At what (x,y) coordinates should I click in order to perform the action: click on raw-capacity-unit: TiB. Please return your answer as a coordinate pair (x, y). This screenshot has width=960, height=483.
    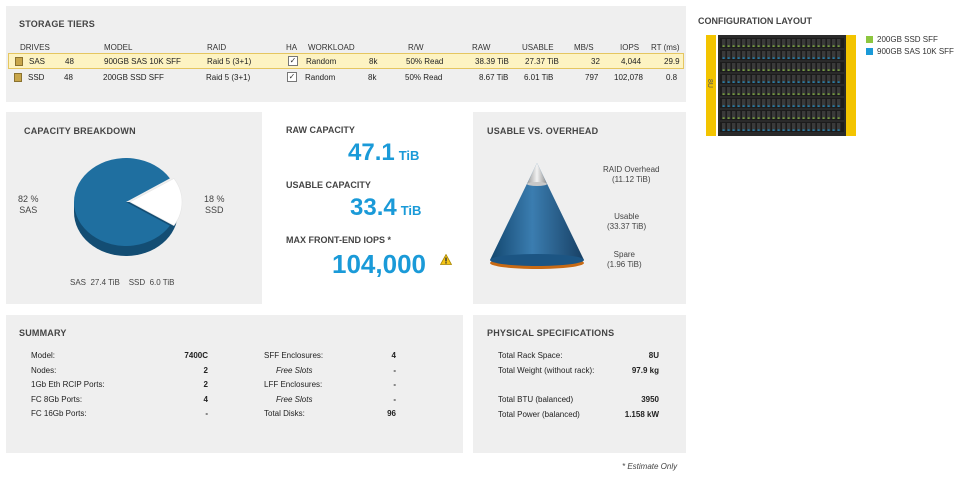
    Looking at the image, I should click on (409, 155).